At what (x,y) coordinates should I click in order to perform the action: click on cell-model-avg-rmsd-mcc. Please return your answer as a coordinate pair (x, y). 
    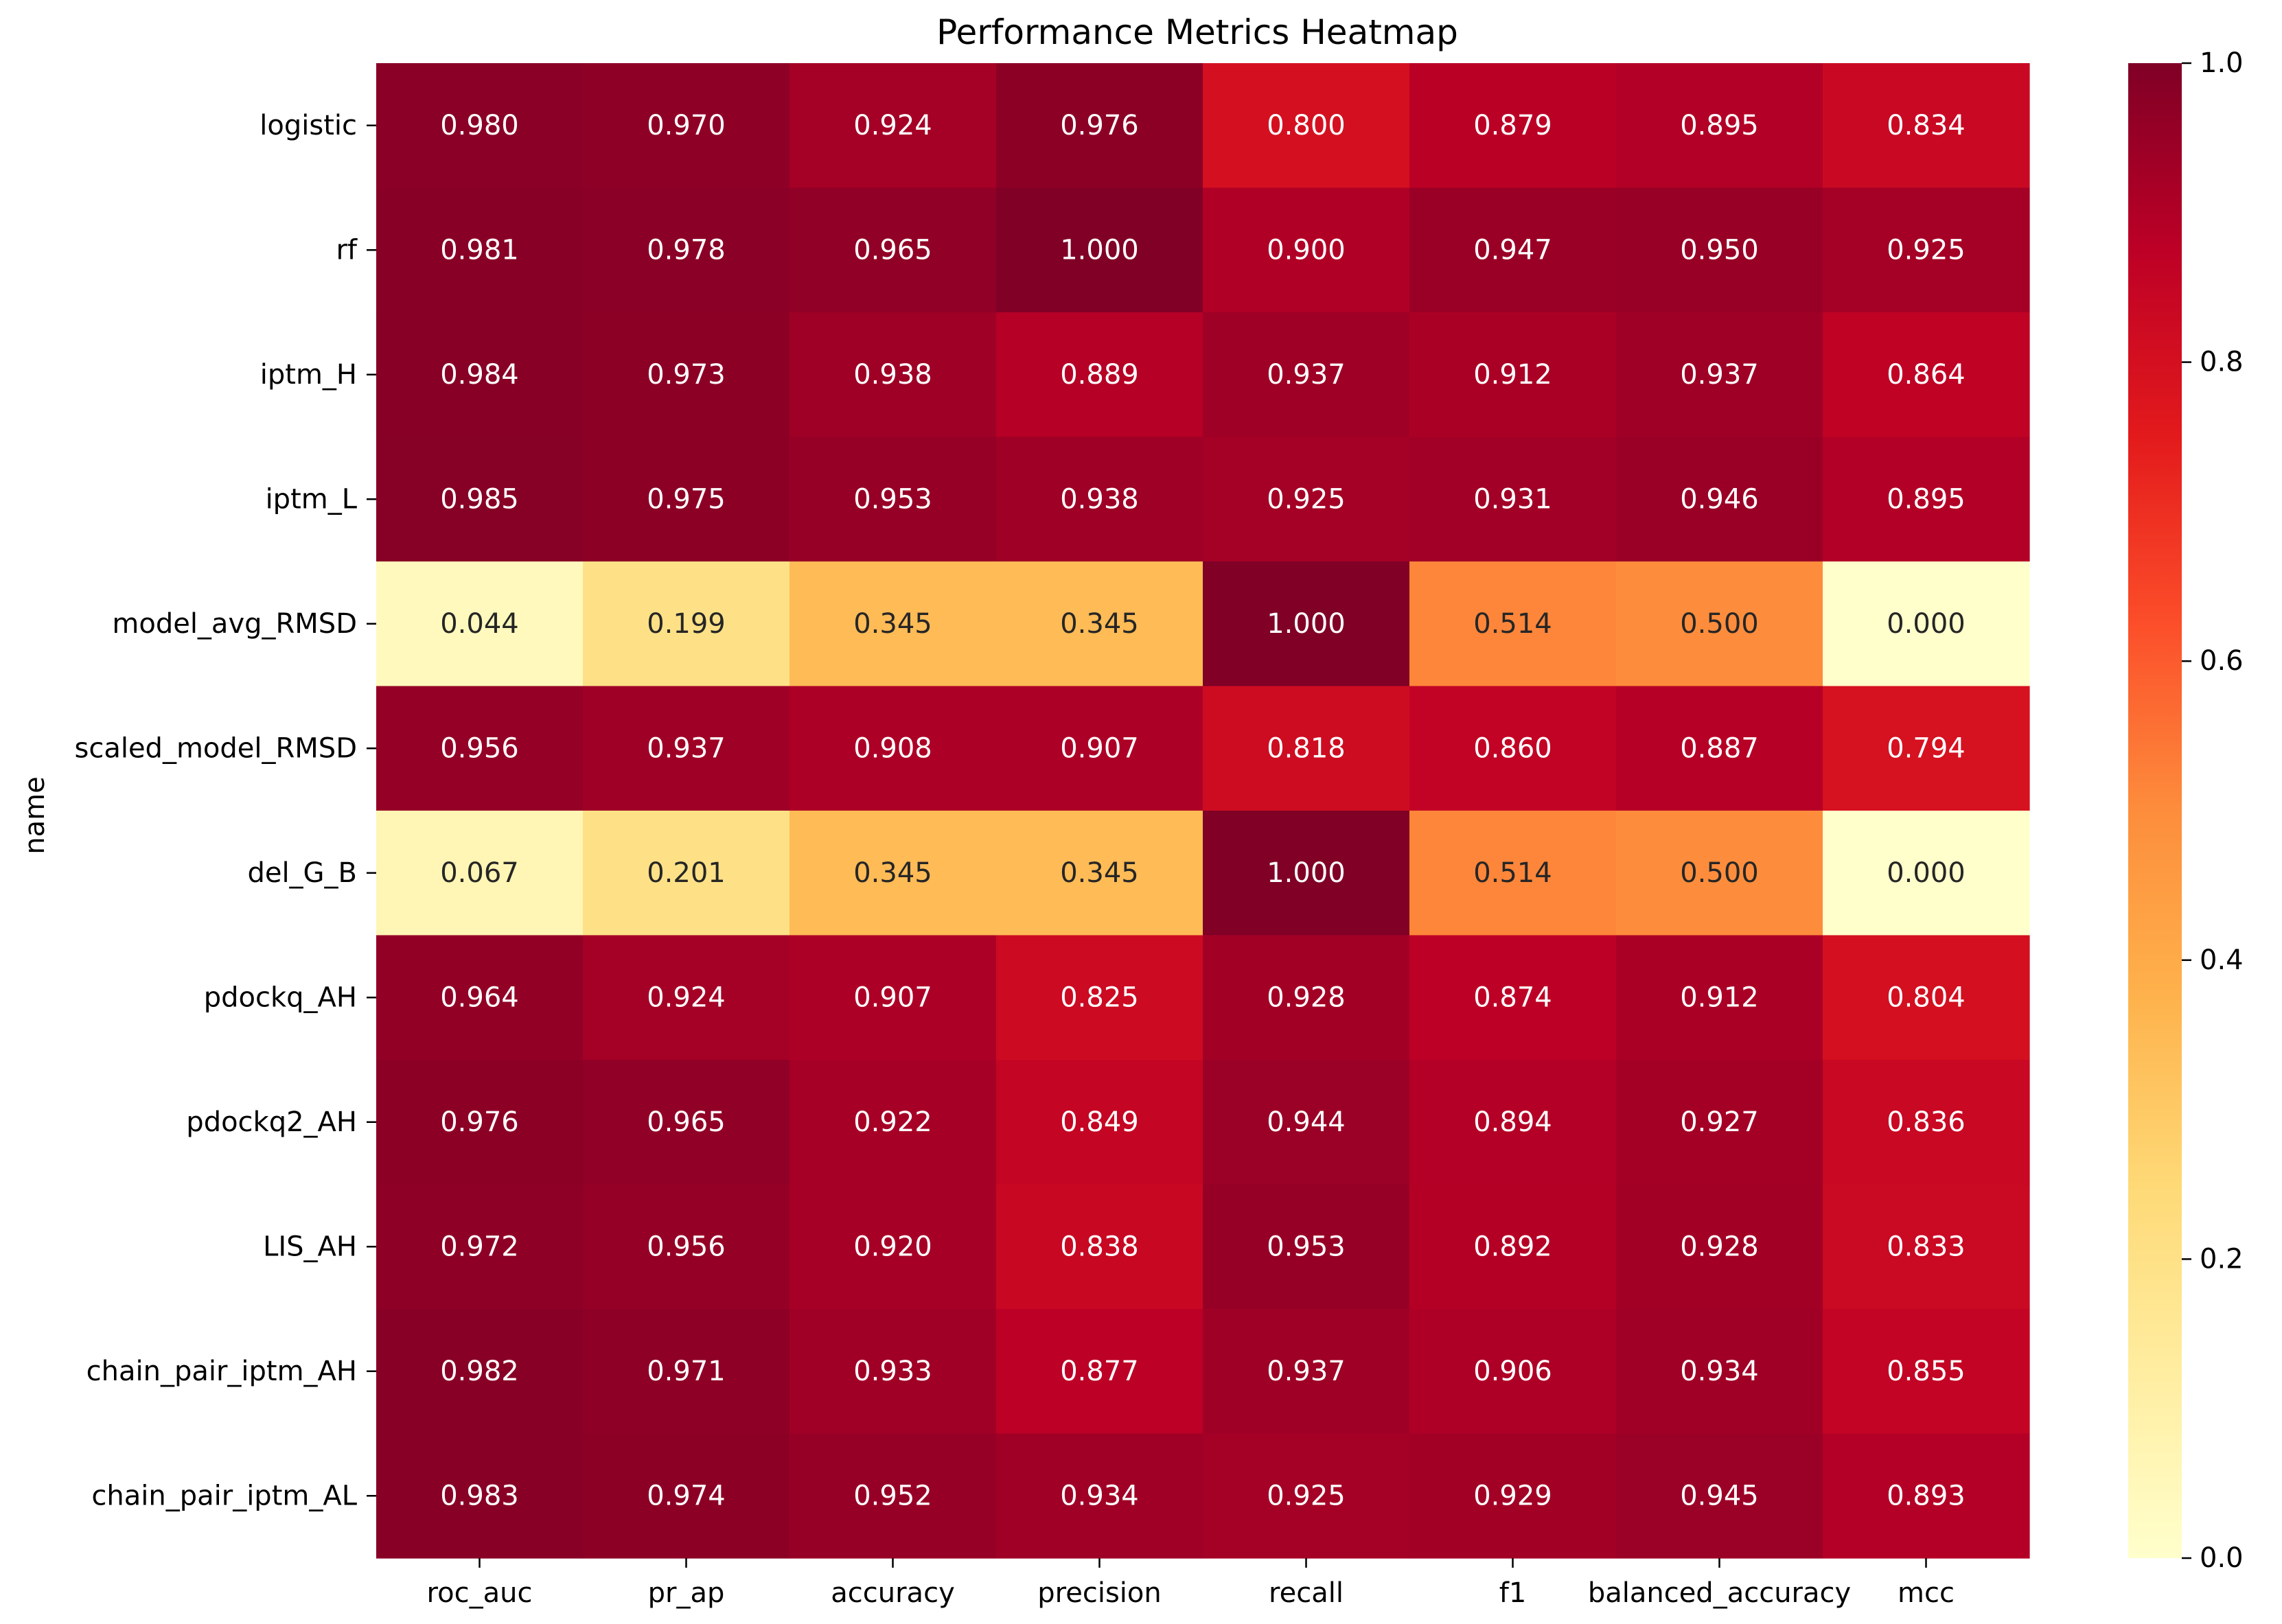
    Looking at the image, I should click on (1926, 624).